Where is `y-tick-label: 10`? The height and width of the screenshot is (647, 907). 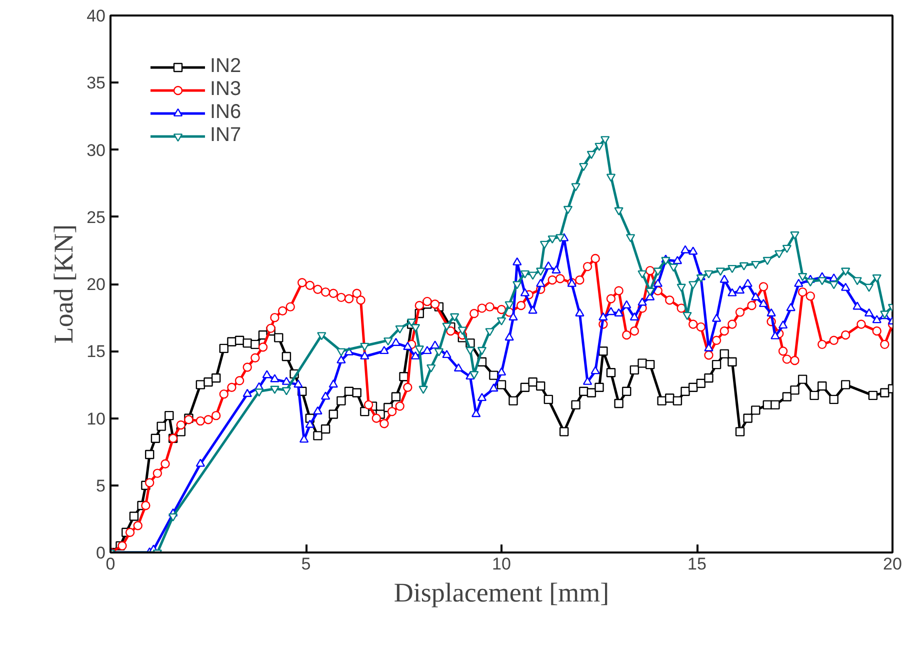 y-tick-label: 10 is located at coordinates (96, 418).